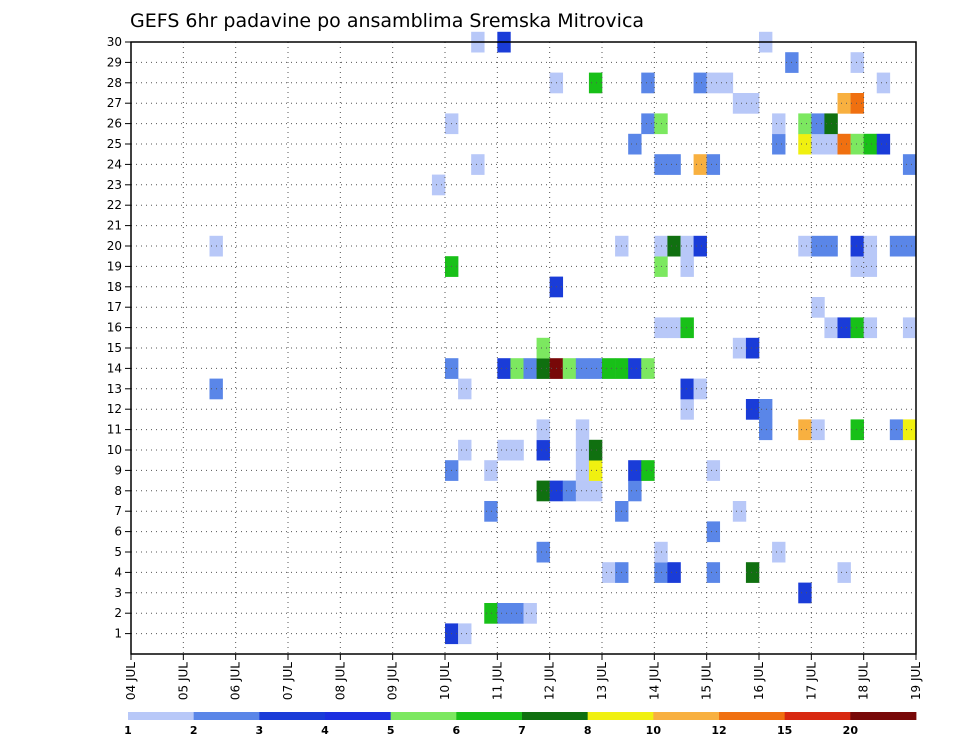  I want to click on y-tick-label: 8, so click(118, 491).